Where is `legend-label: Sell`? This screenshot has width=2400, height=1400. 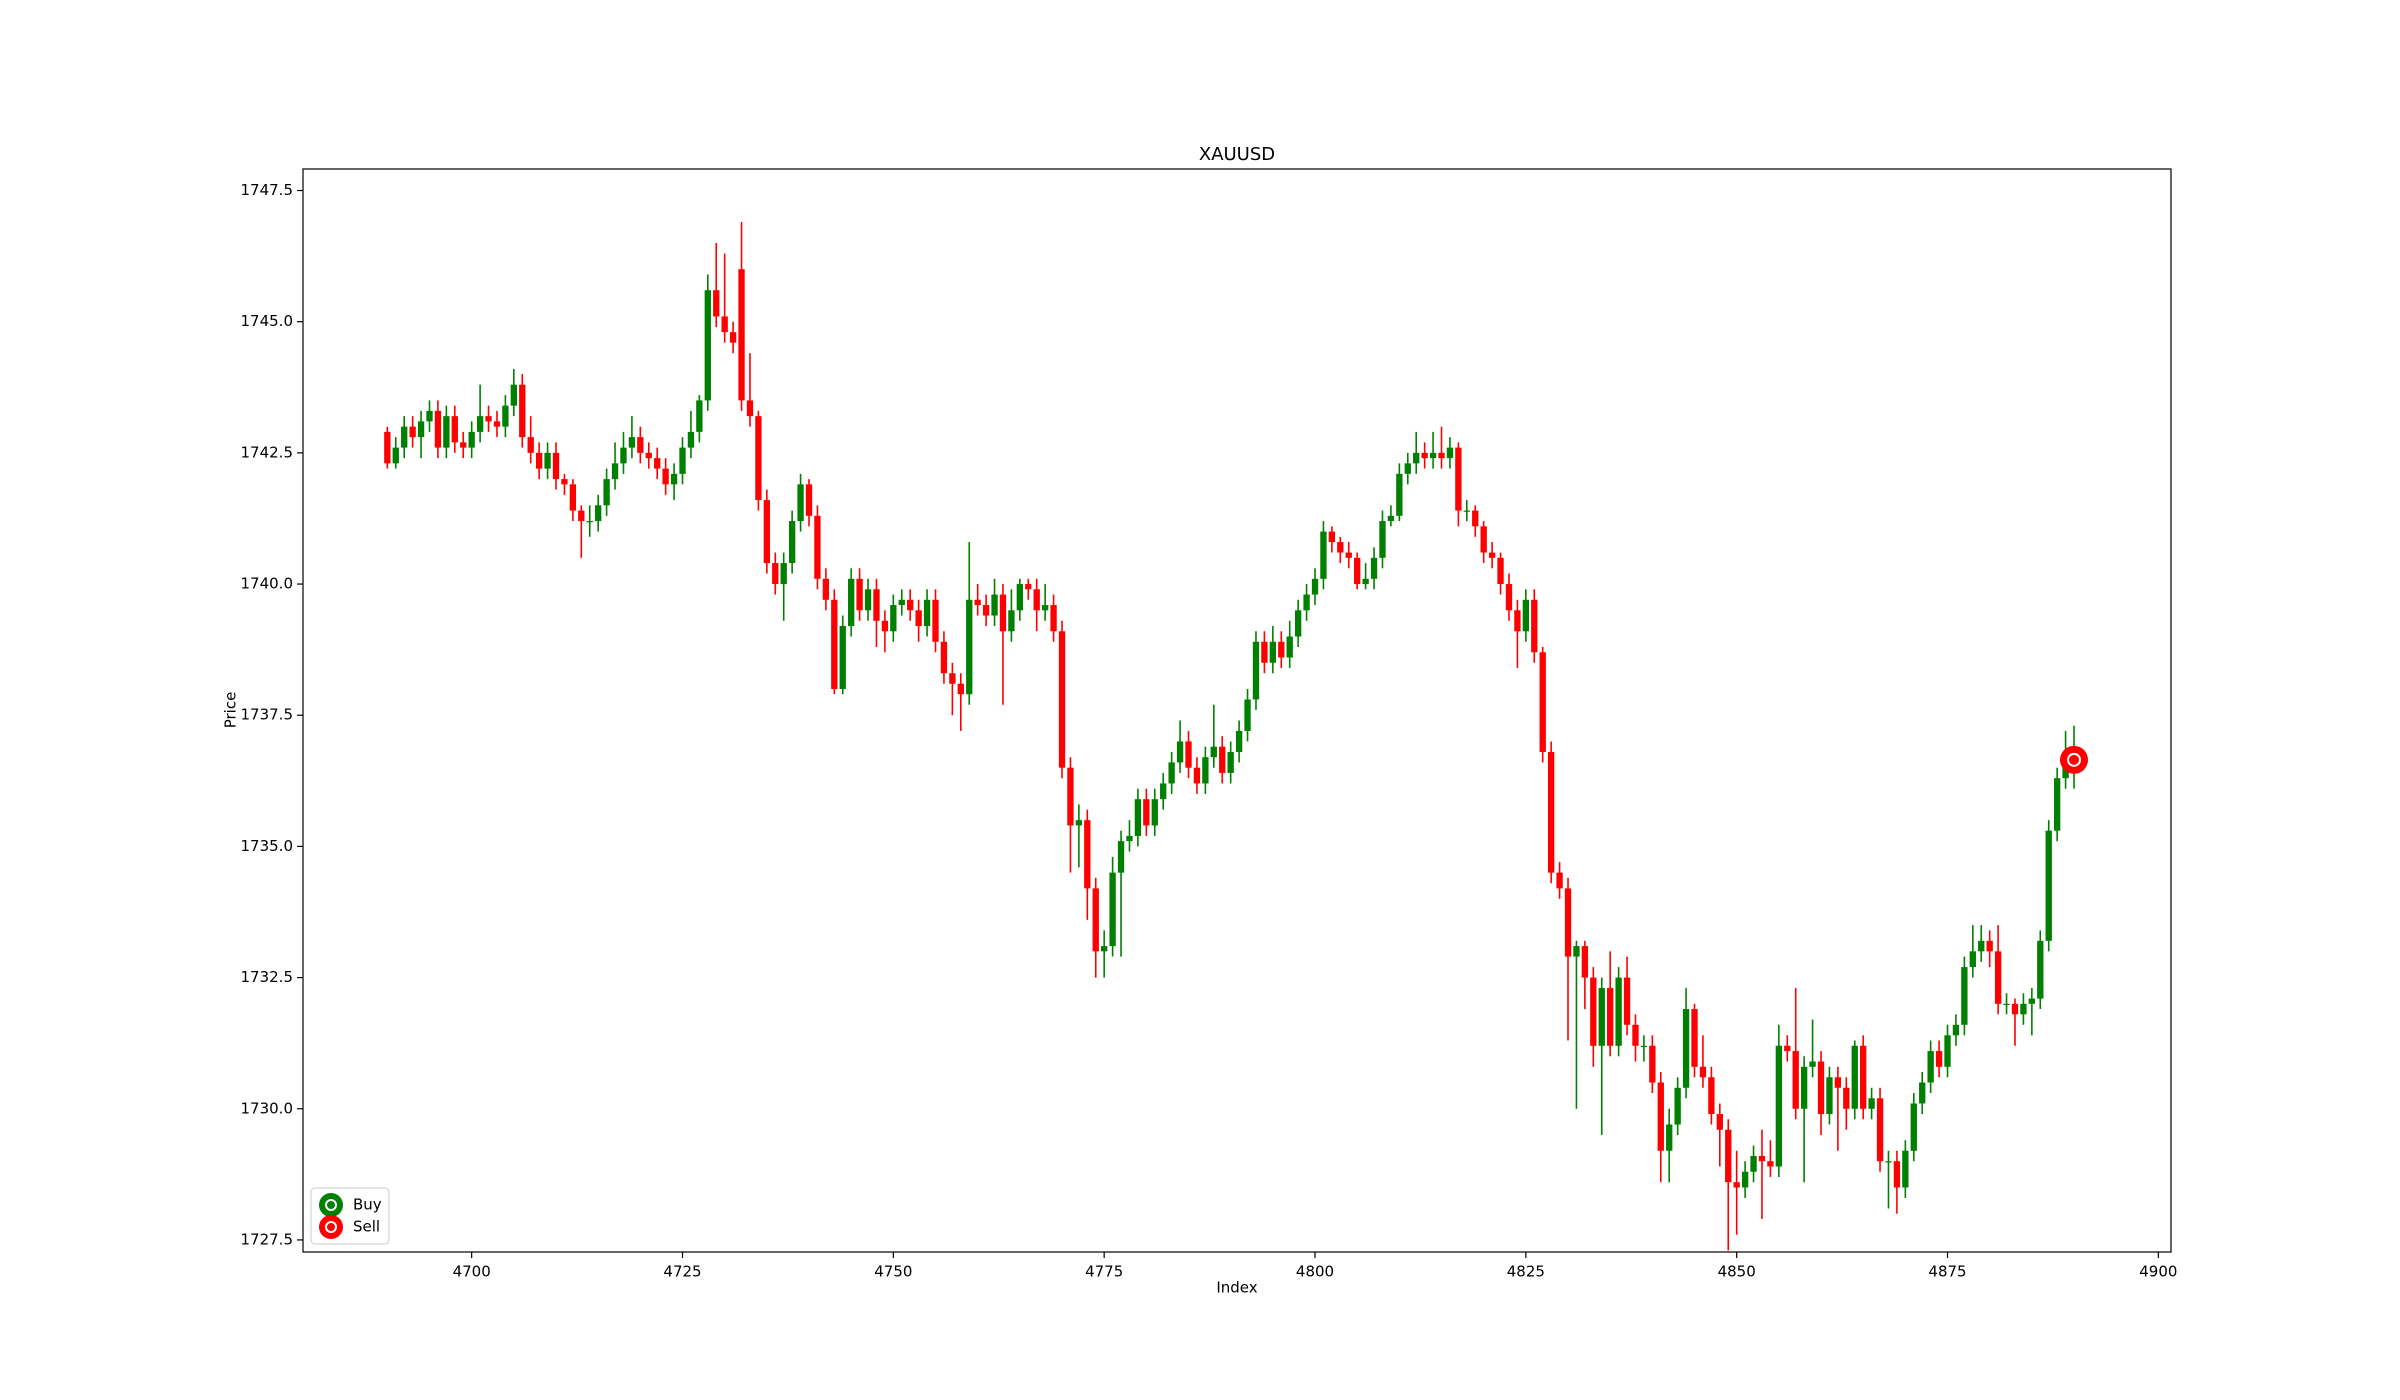
legend-label: Sell is located at coordinates (366, 1227).